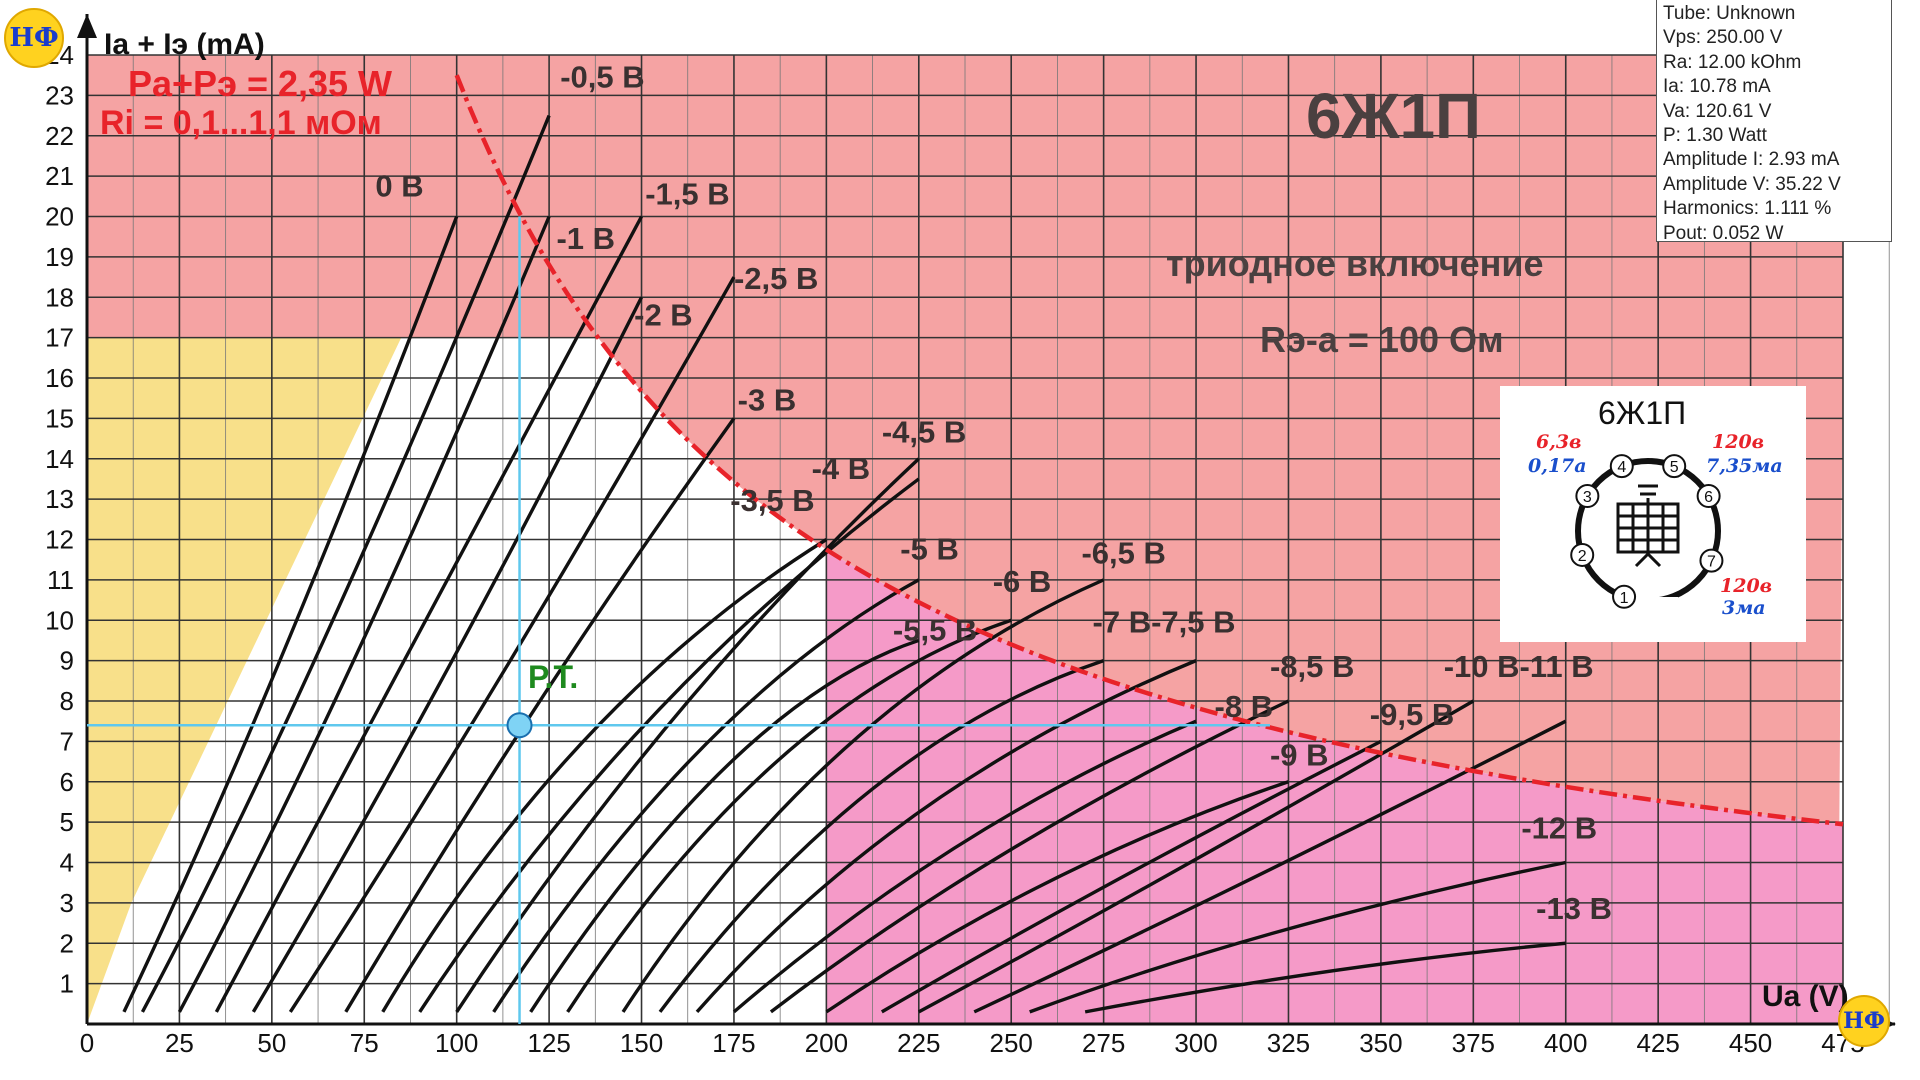  Describe the element at coordinates (1711, 562) in the screenshot. I see `pin-label: 7` at that location.